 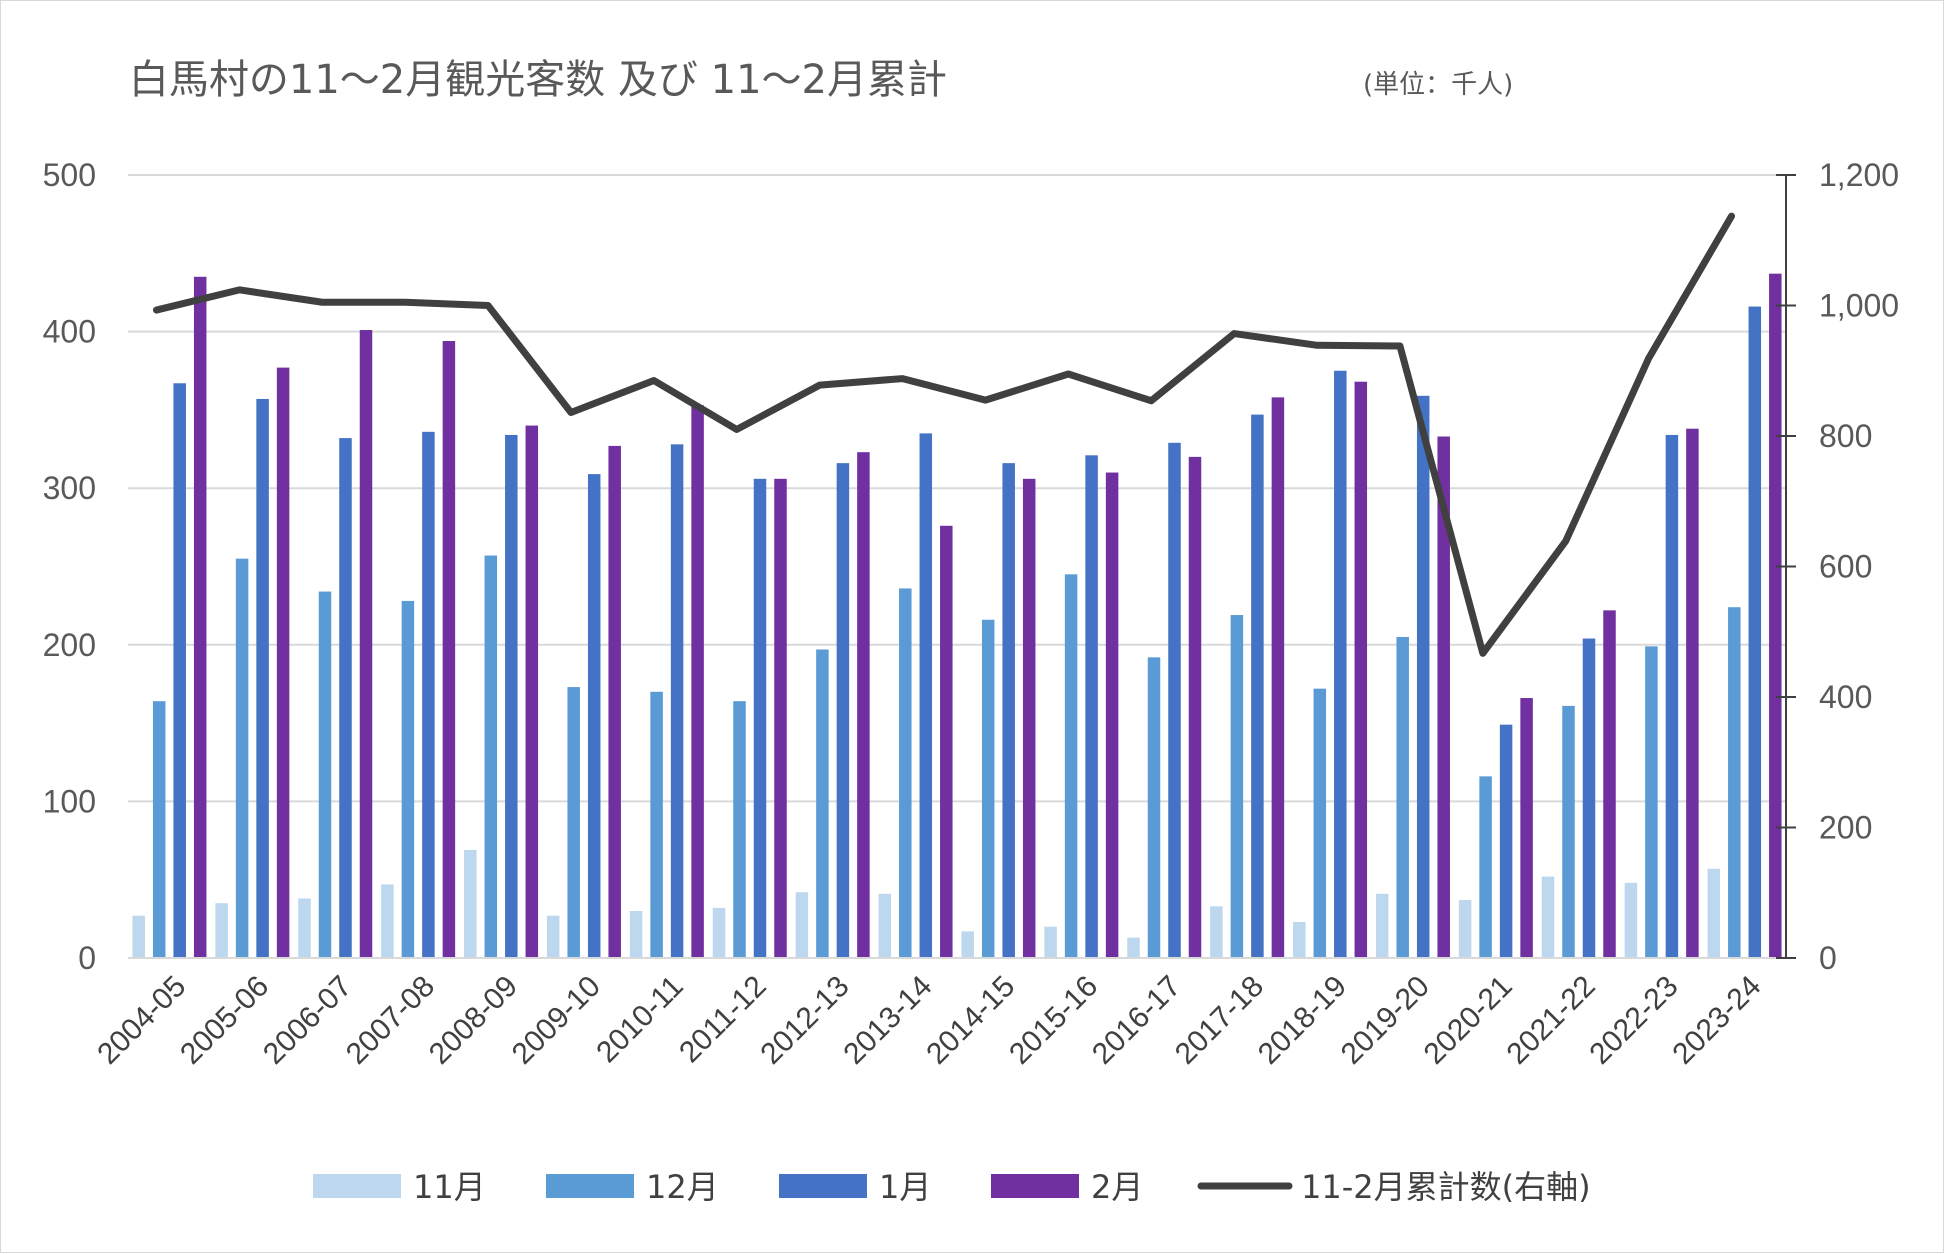 I want to click on legend-label: 12月, so click(x=682, y=1187).